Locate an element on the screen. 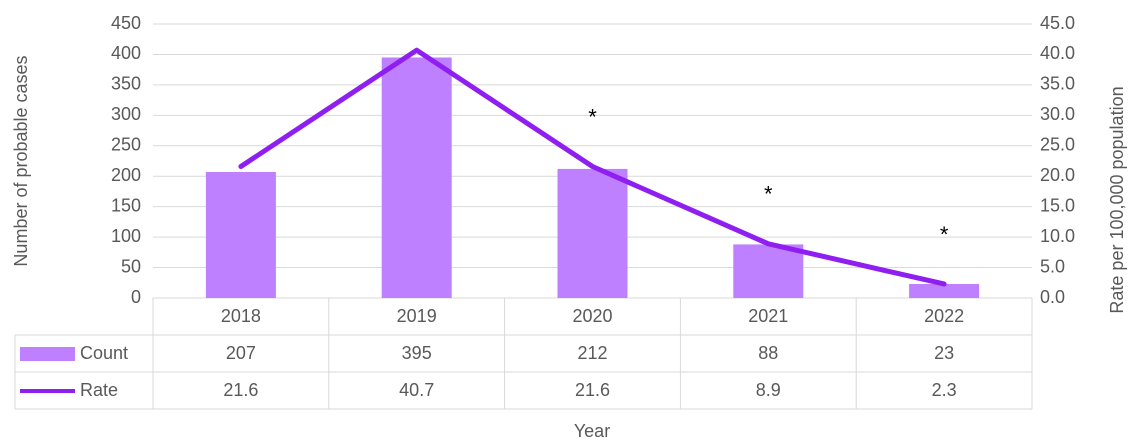 The height and width of the screenshot is (447, 1136). table-value: 23 is located at coordinates (944, 353).